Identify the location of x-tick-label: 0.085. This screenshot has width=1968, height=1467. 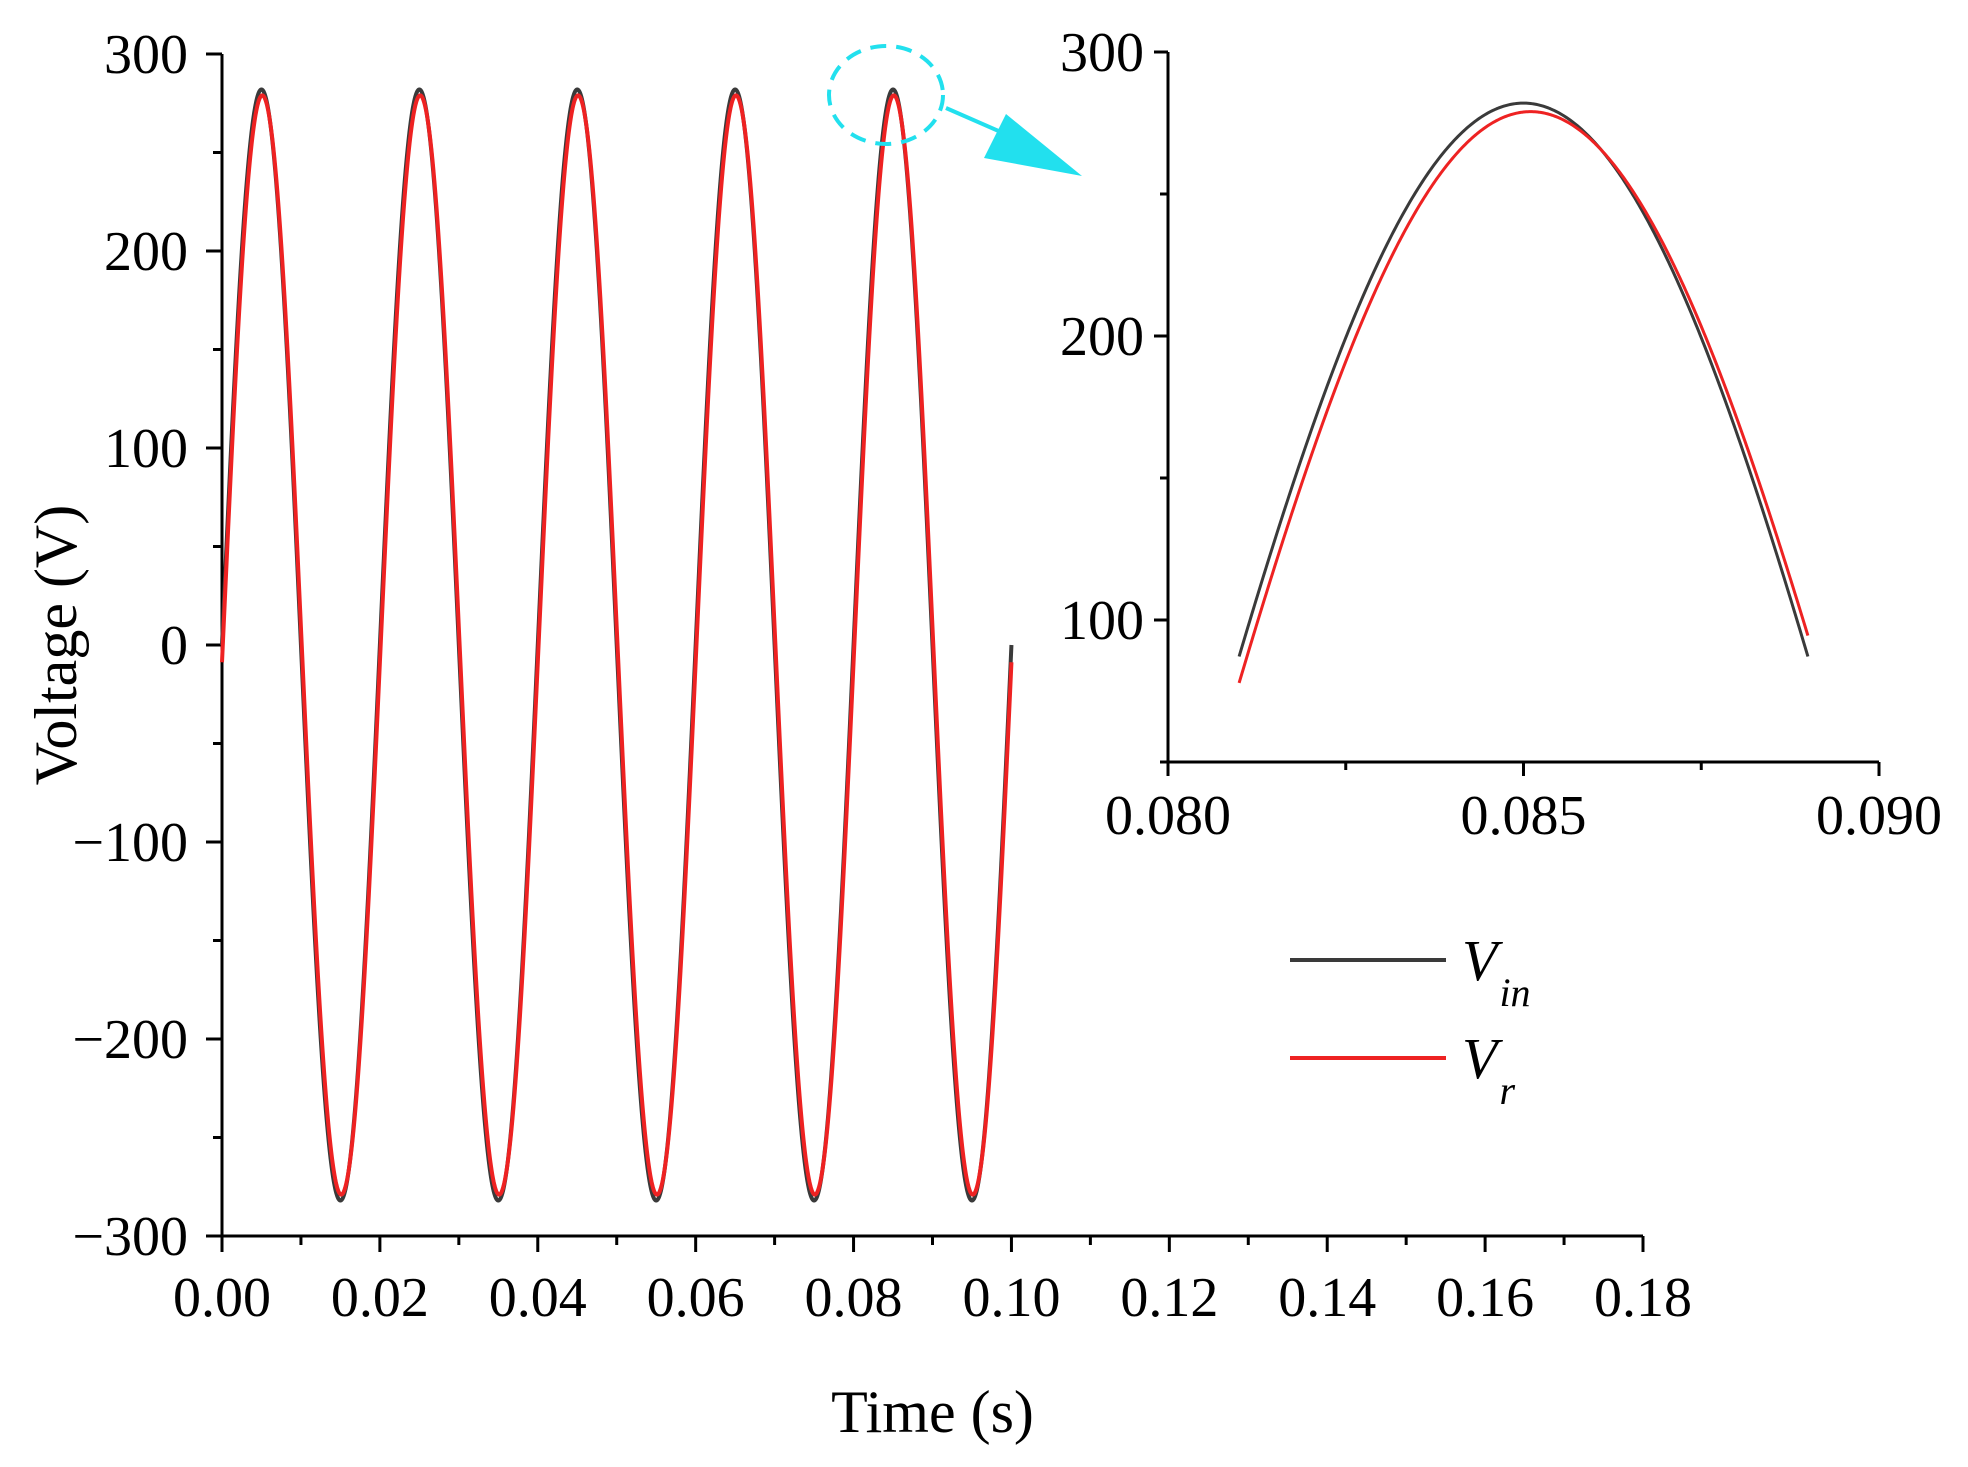
(1524, 816).